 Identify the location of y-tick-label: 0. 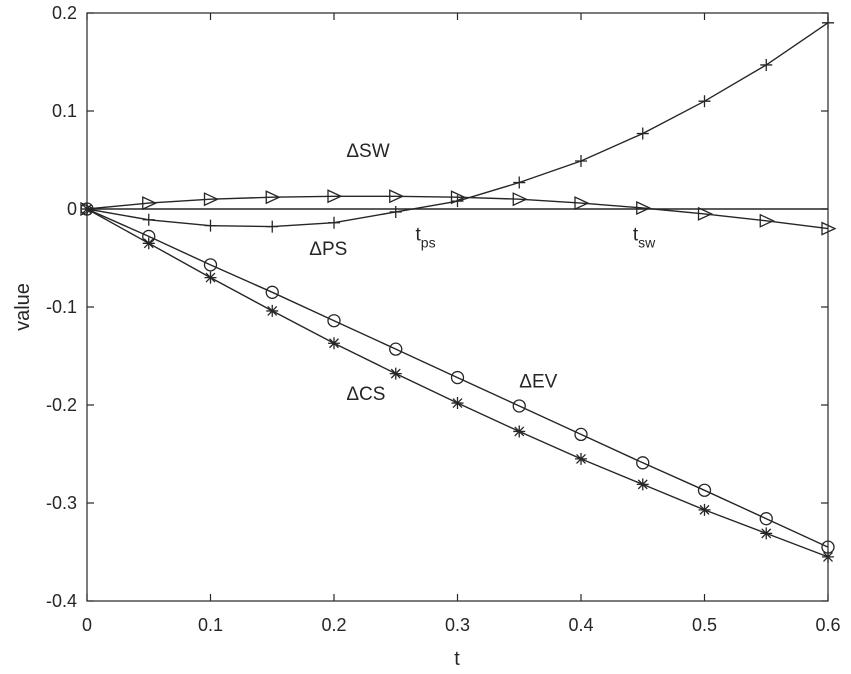
(72, 209).